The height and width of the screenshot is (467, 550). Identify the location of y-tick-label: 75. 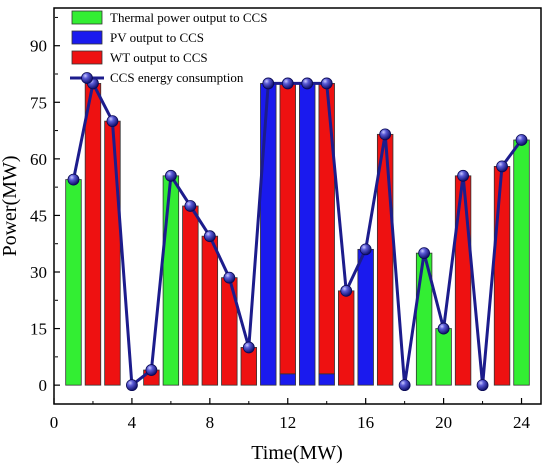
(38, 102).